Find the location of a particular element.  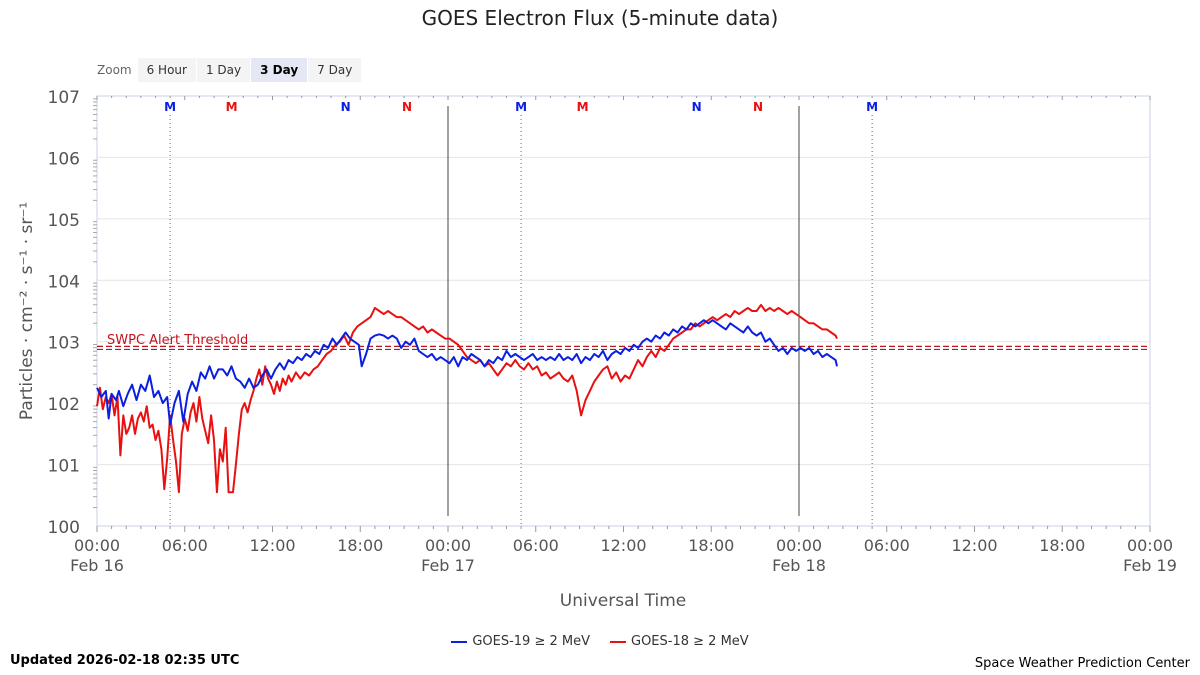

zoom-6-hour-button: 6 Hour is located at coordinates (166, 70).